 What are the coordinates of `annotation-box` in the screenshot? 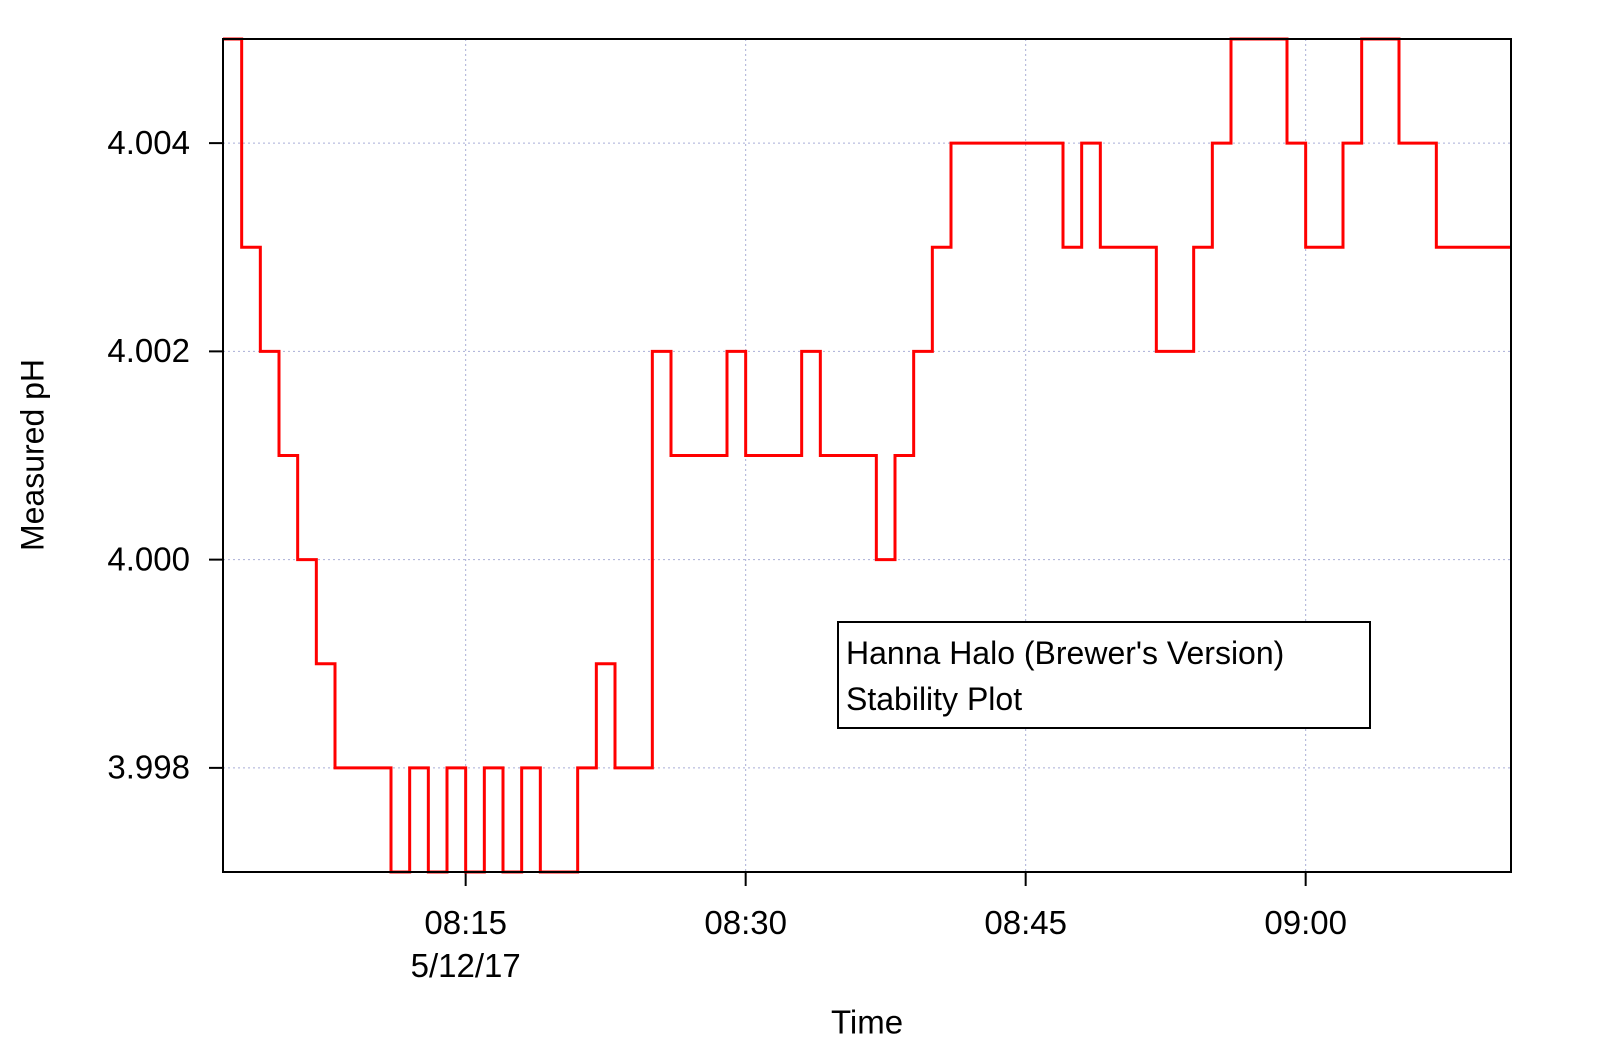 It's located at (1104, 675).